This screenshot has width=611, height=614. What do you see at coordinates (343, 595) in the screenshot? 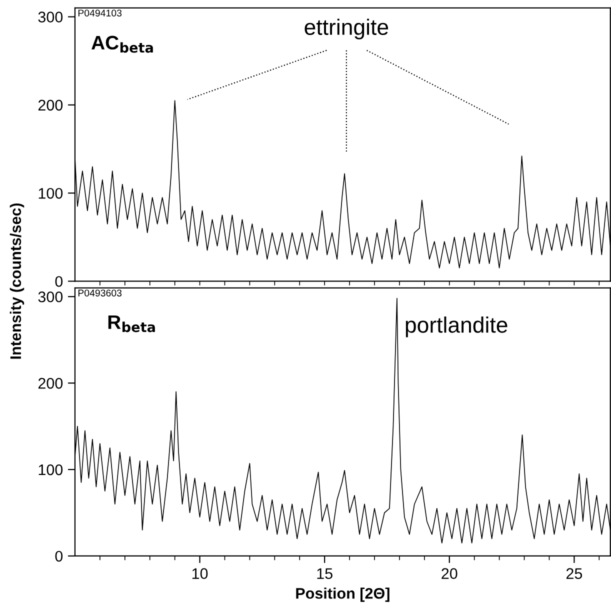
I see `x-axis-title: Position [2Θ]` at bounding box center [343, 595].